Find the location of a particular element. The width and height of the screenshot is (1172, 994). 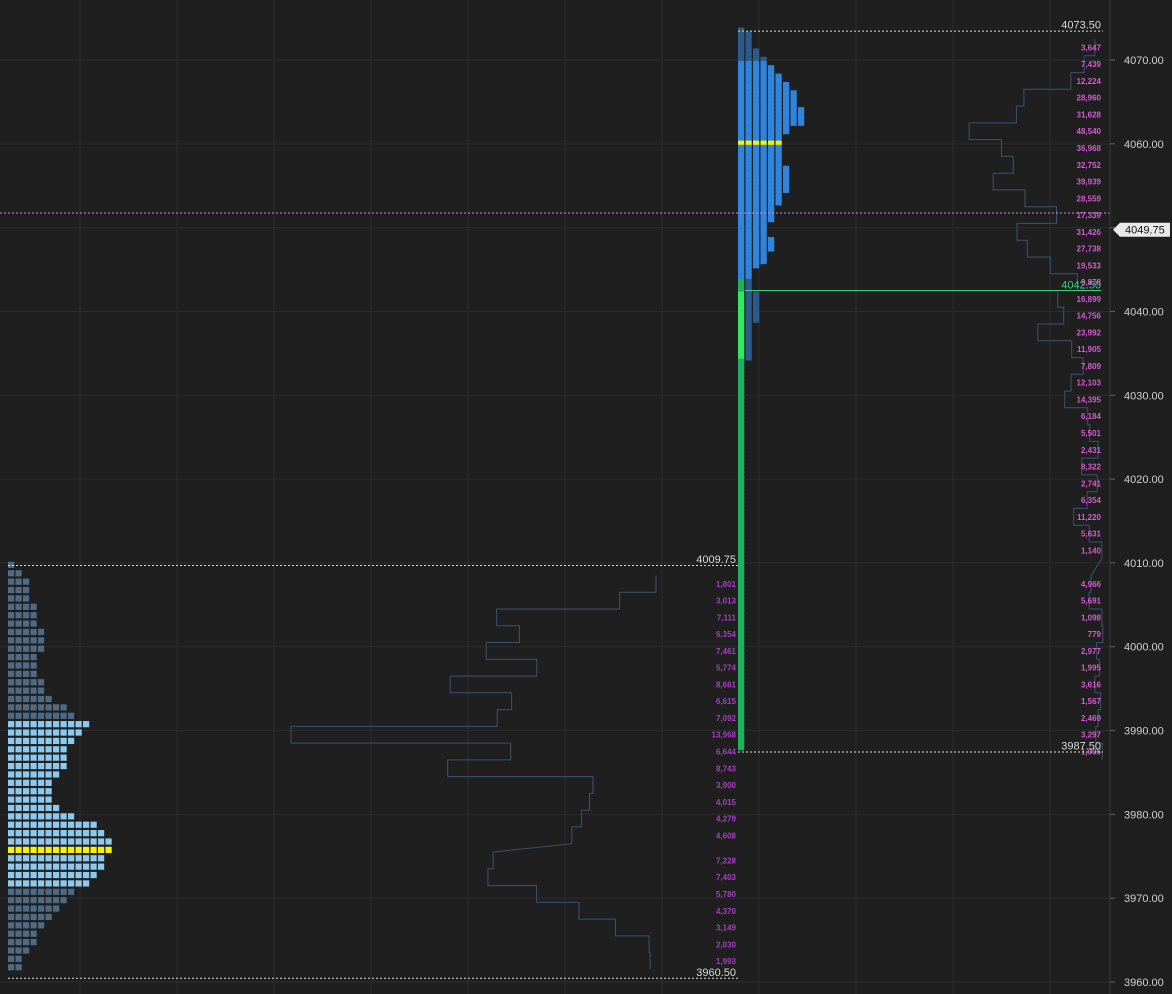

profile-low-label: 3987.50 is located at coordinates (1081, 747).